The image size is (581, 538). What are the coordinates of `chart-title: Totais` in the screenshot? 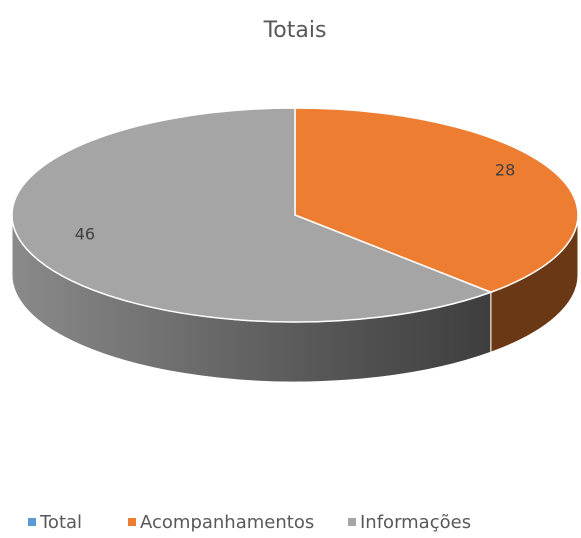 It's located at (295, 30).